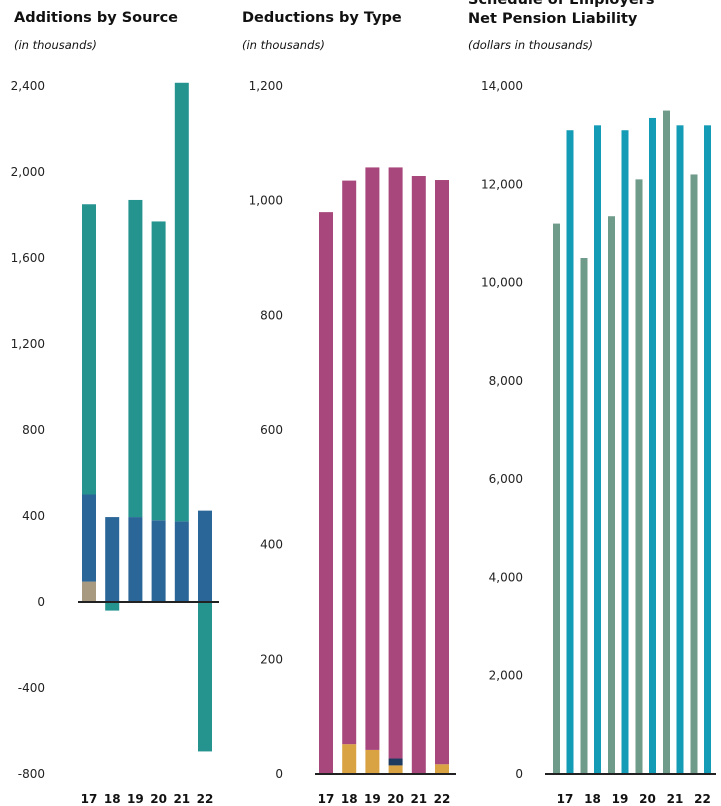 The height and width of the screenshot is (806, 721). What do you see at coordinates (271, 430) in the screenshot?
I see `y-tick-label: 600` at bounding box center [271, 430].